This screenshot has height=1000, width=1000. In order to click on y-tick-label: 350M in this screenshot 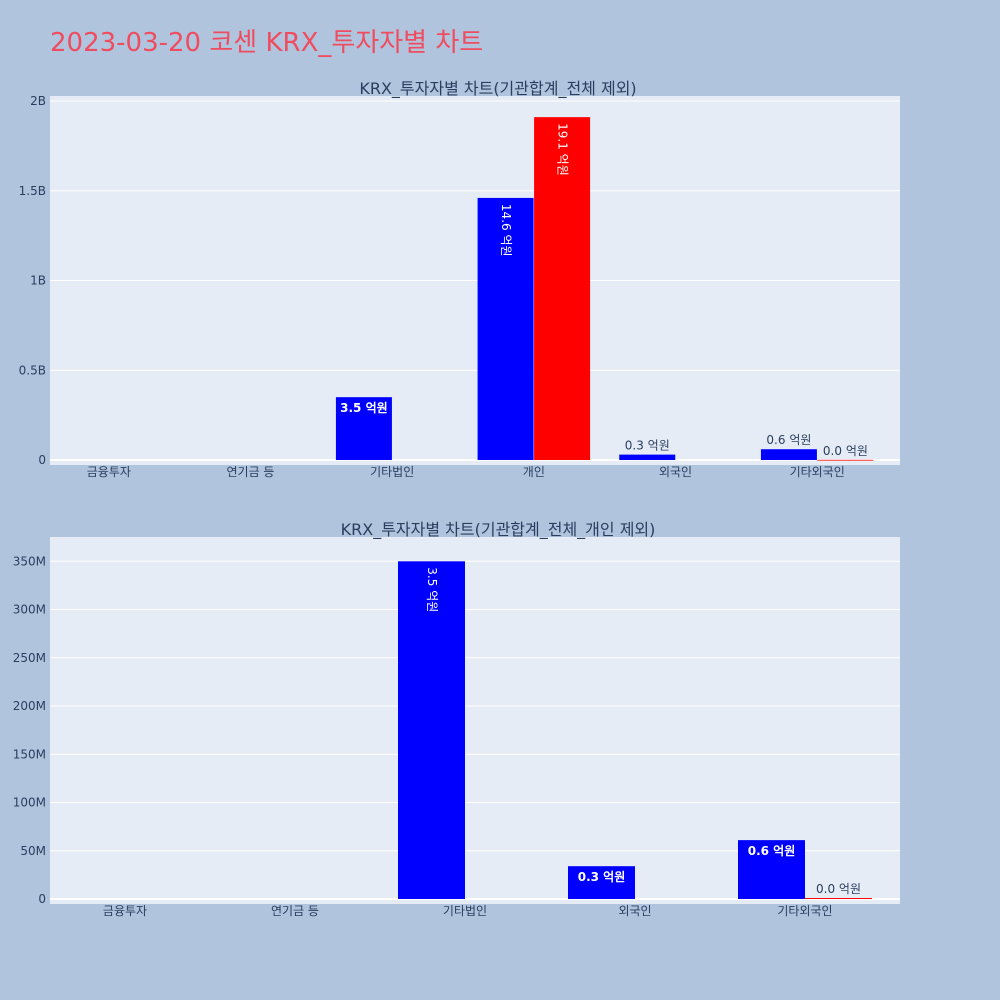, I will do `click(29, 561)`.